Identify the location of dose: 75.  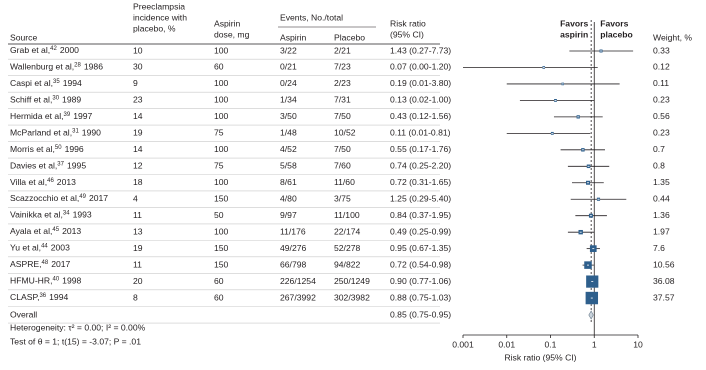
(219, 166).